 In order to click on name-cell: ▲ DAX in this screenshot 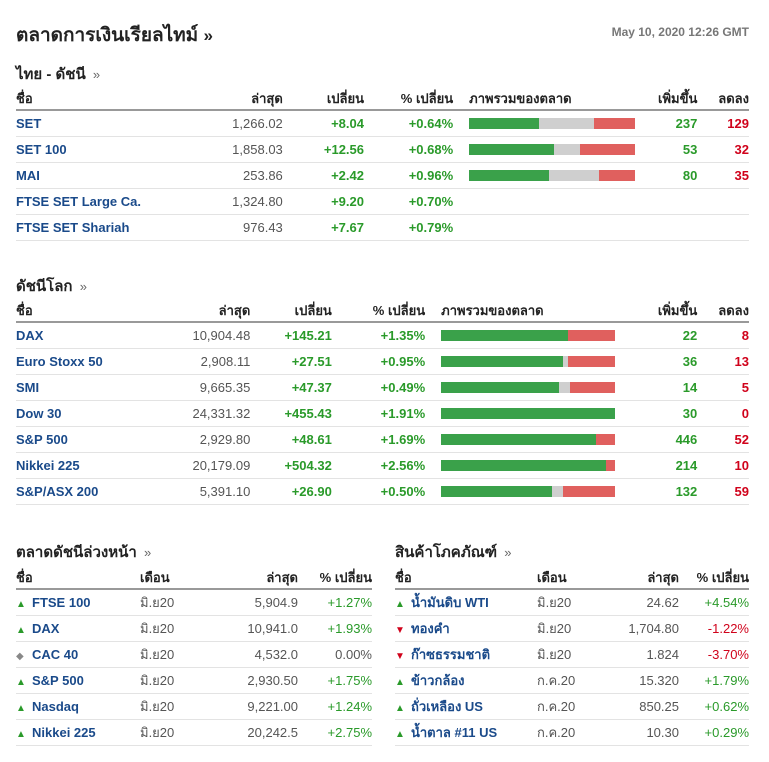, I will do `click(78, 628)`.